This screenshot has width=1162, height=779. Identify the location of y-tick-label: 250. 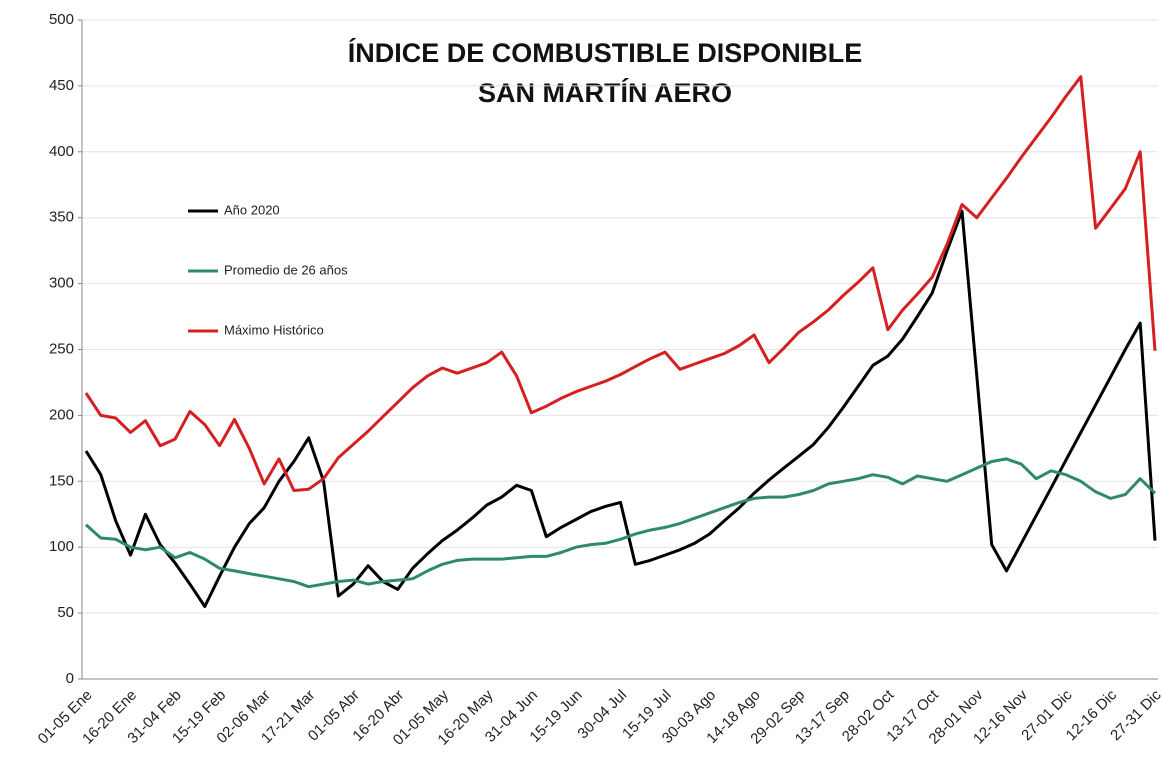
(61, 348).